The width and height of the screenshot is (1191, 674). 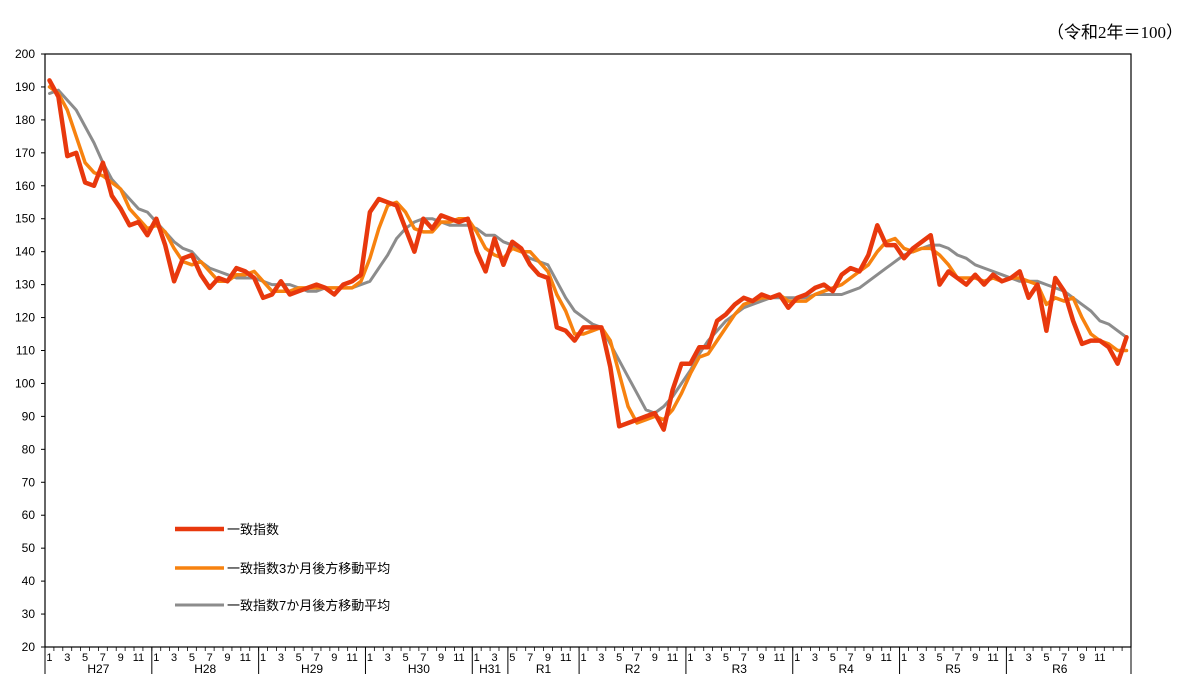 I want to click on year-label: H29, so click(x=312, y=668).